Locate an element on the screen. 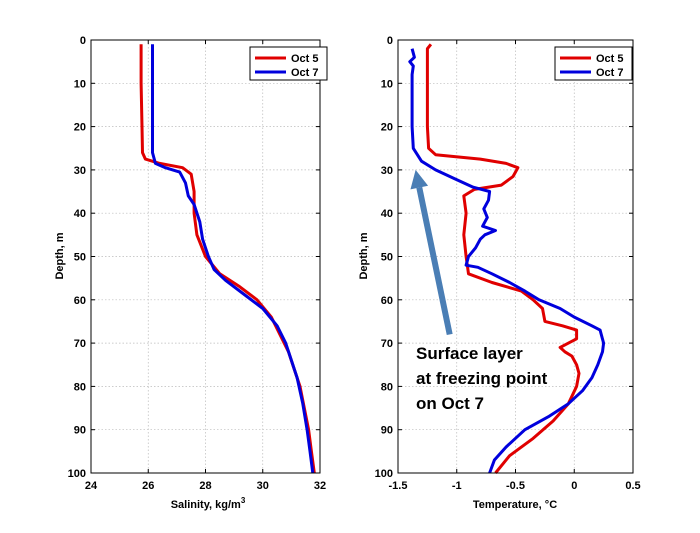 This screenshot has height=533, width=700. annotation-line-1: Surface layer is located at coordinates (469, 353).